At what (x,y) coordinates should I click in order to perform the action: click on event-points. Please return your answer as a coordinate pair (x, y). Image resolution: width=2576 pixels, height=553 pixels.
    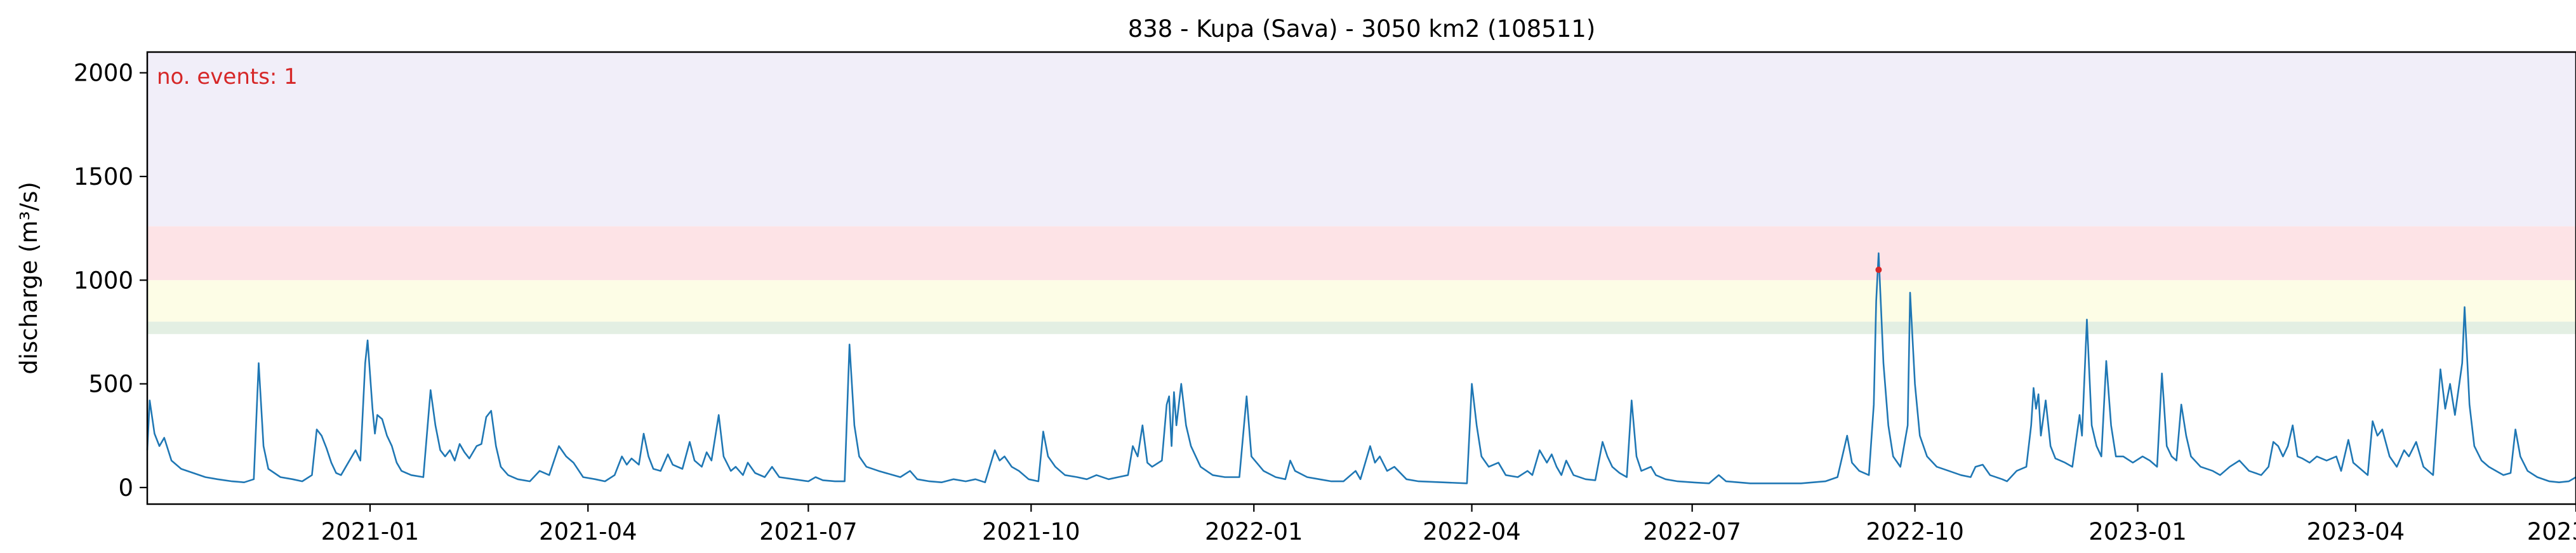
    Looking at the image, I should click on (1878, 269).